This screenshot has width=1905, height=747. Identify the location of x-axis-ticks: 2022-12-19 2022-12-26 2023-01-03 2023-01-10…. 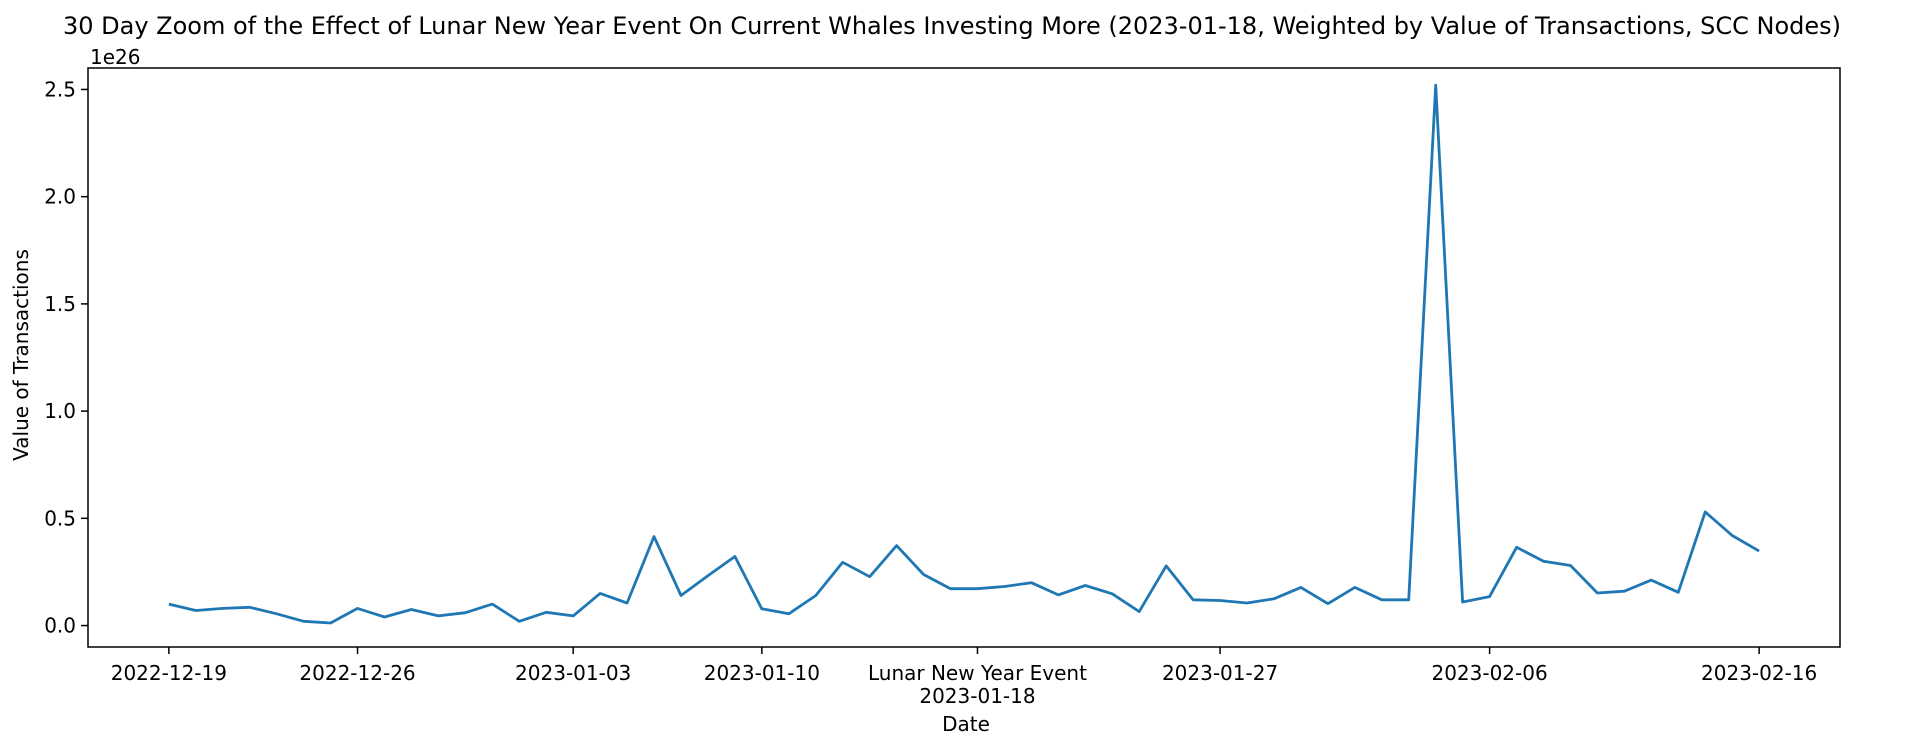
(964, 677).